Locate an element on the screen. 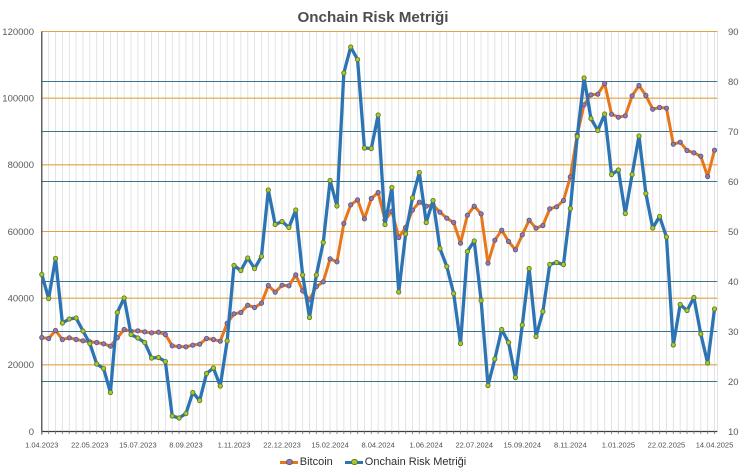  chart-title: Onchain Risk Metriği is located at coordinates (373, 17).